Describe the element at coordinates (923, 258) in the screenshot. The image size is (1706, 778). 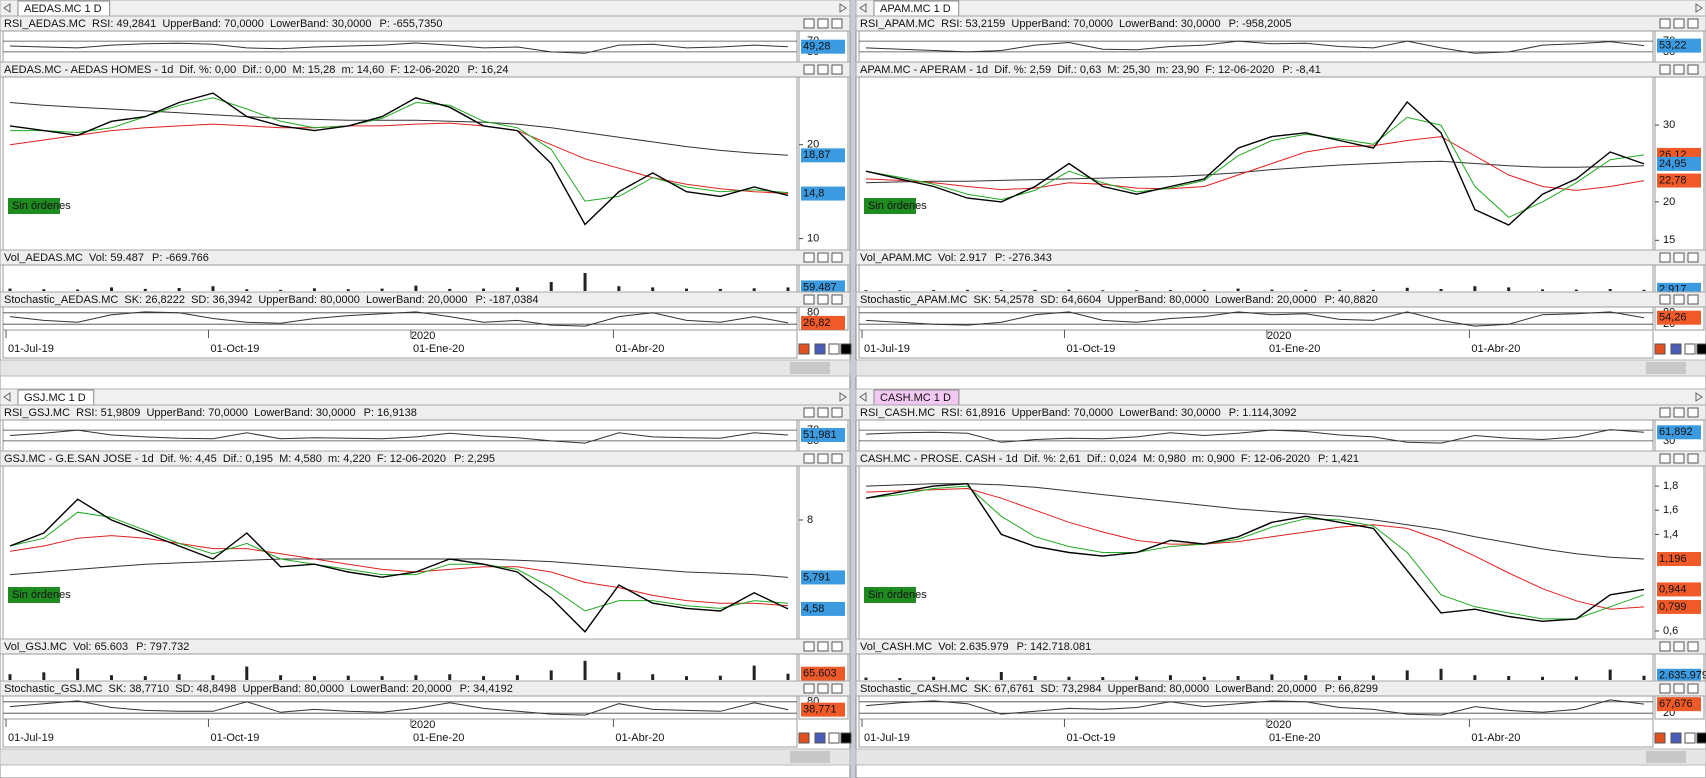
I see `pane-label: Vol_APAM.MC Vol: 2.917` at that location.